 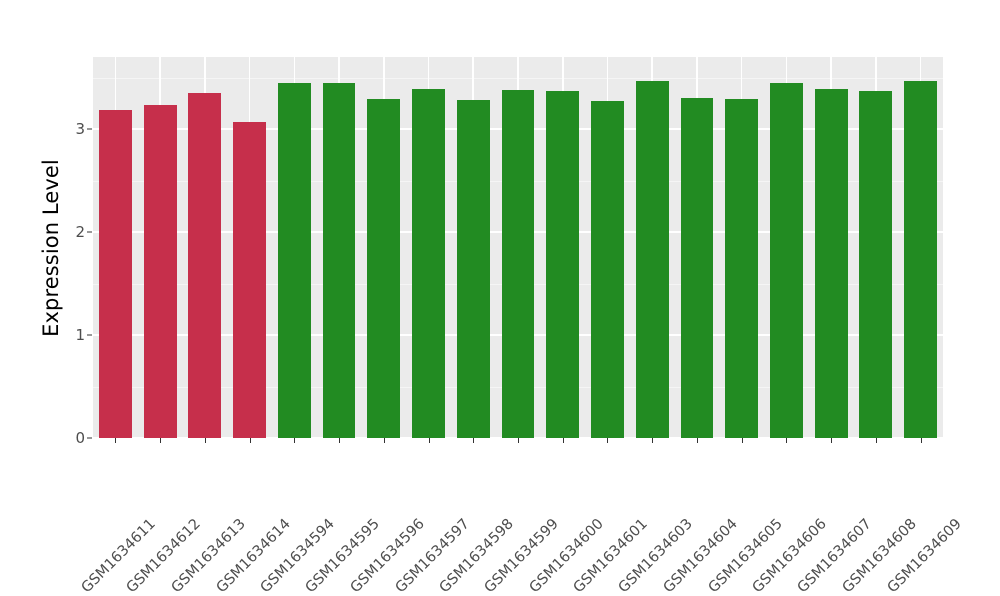 I want to click on y-tick-label: 3, so click(x=80, y=129).